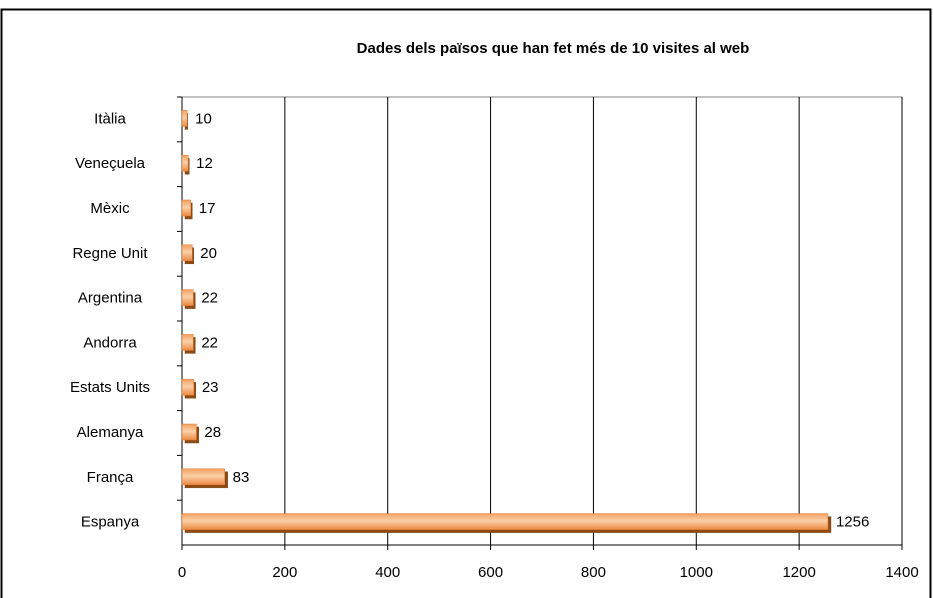 The image size is (933, 598). Describe the element at coordinates (110, 387) in the screenshot. I see `y-tick-label: Estats Units` at that location.